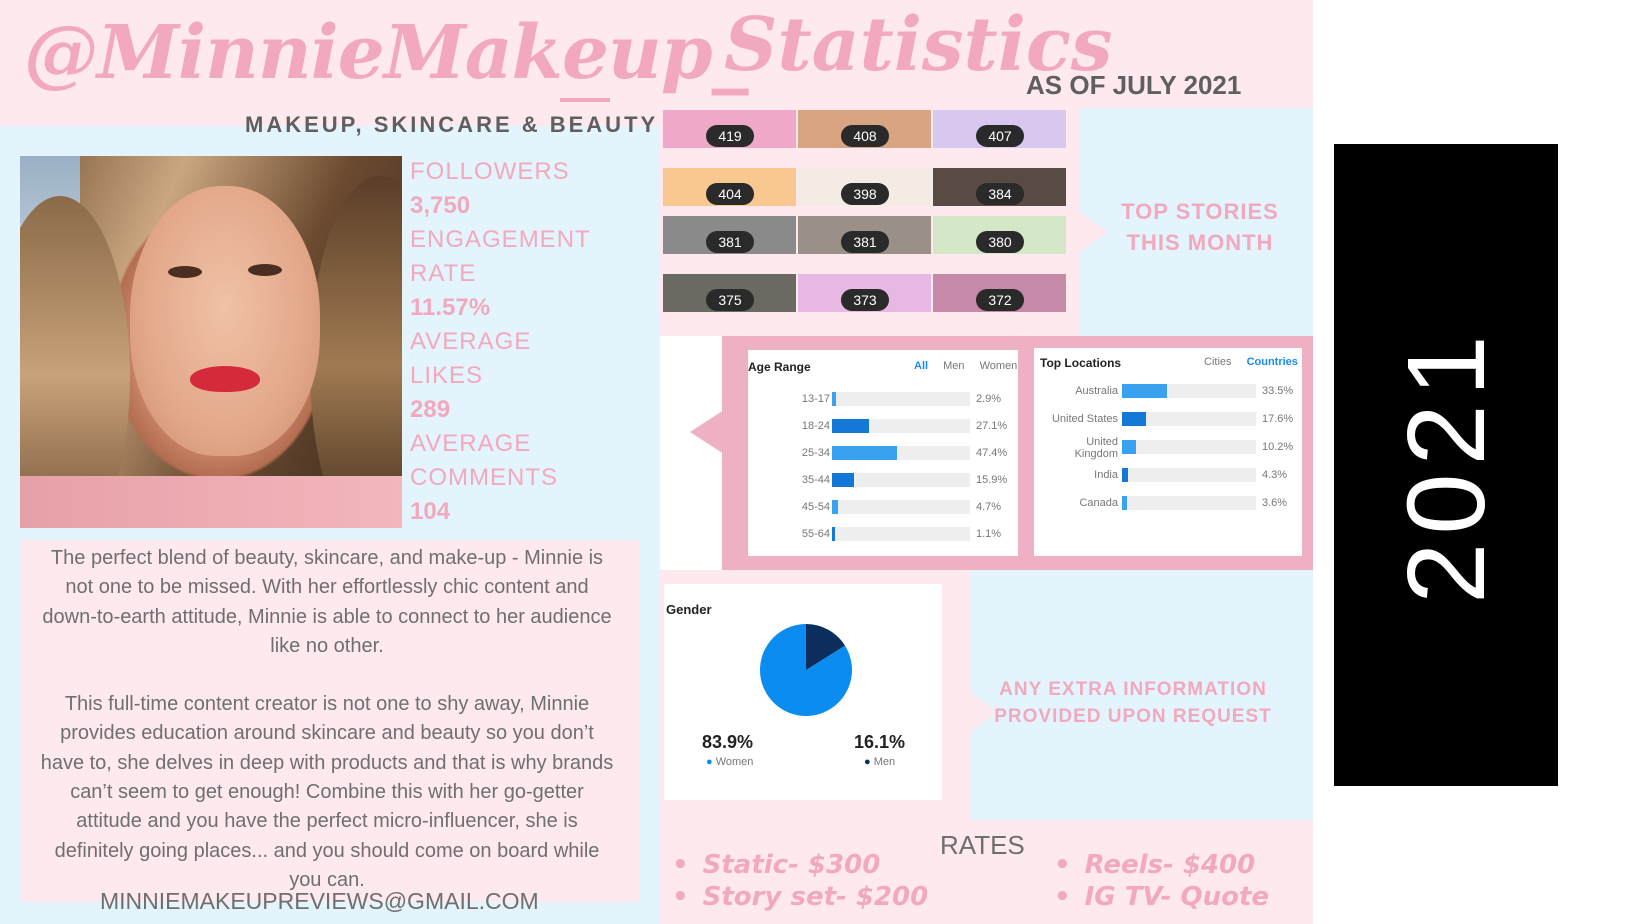 This screenshot has height=924, width=1640. Describe the element at coordinates (730, 136) in the screenshot. I see `story-views: 419` at that location.